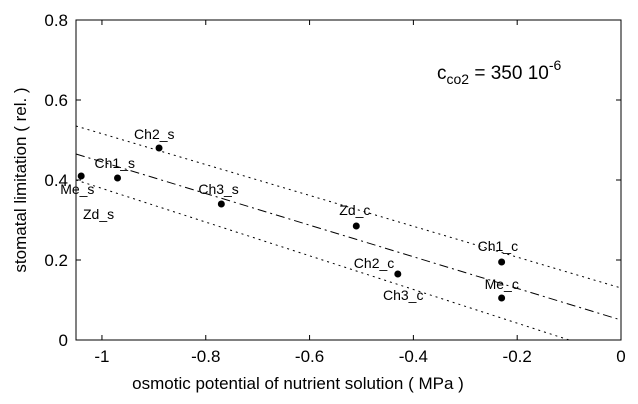 This screenshot has height=404, width=638. What do you see at coordinates (63, 340) in the screenshot?
I see `y-tick-label: 0` at bounding box center [63, 340].